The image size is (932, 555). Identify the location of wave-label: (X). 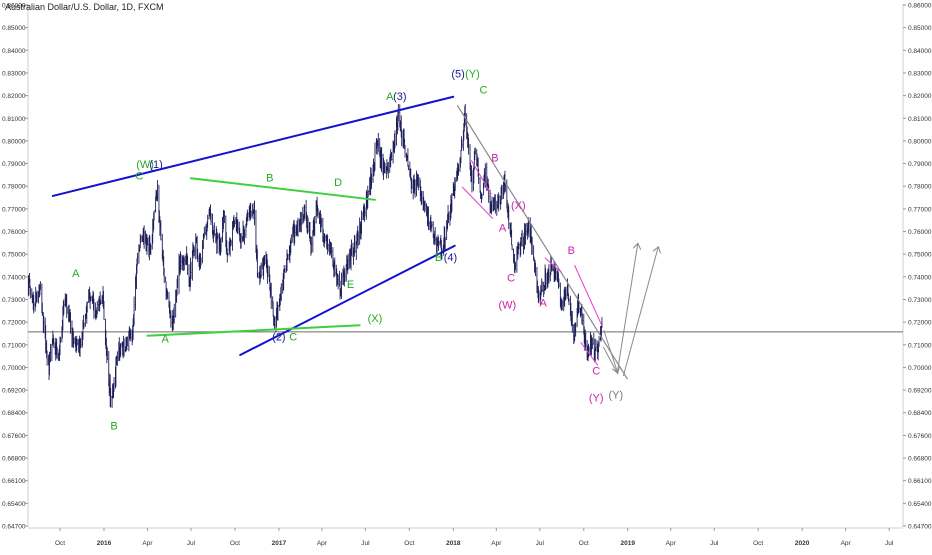
(375, 319).